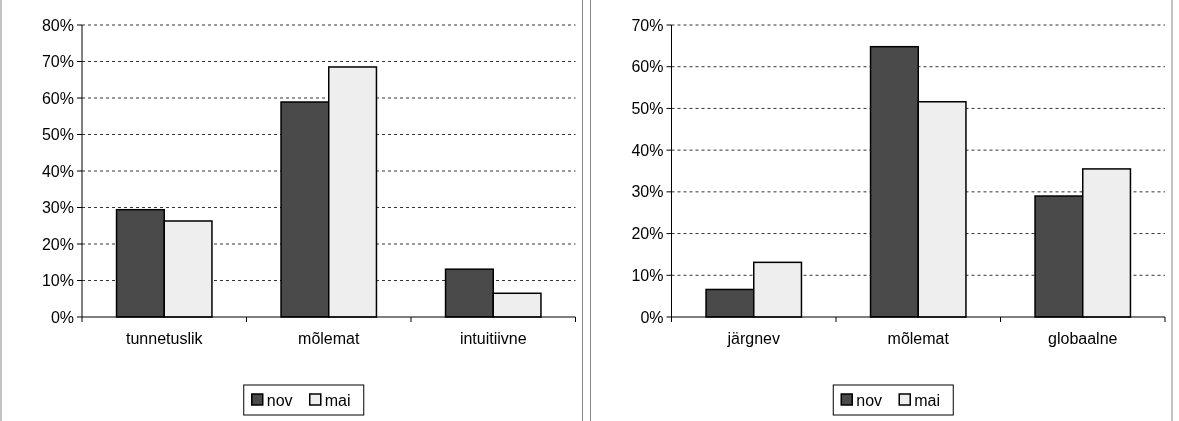 Image resolution: width=1179 pixels, height=421 pixels. I want to click on y-tick-label: 80%, so click(57, 25).